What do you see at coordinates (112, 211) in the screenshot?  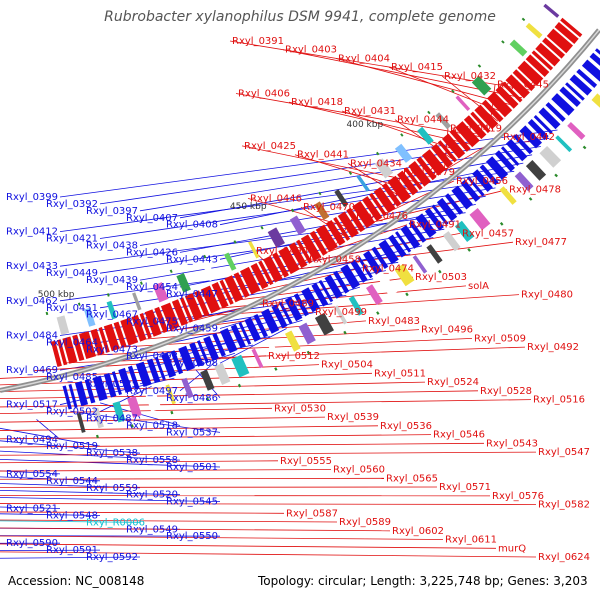 I see `gene-label: Rxyl_0397` at bounding box center [112, 211].